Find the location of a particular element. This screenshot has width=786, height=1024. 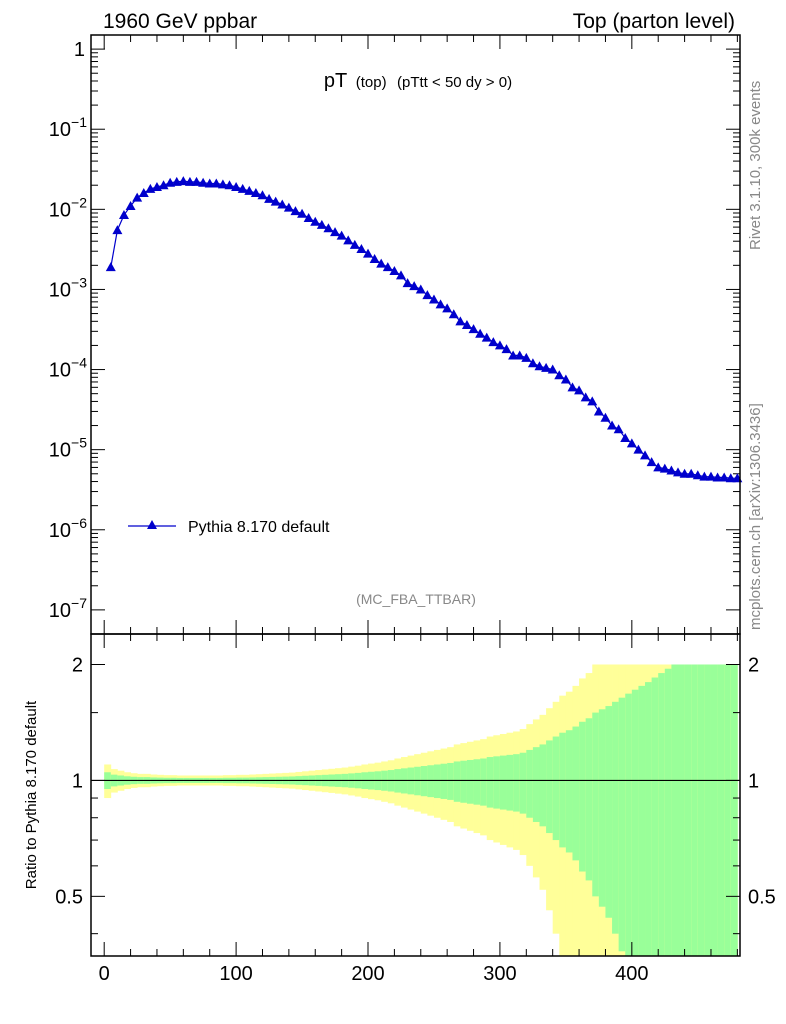

header-right: Top (parton level) is located at coordinates (654, 21).